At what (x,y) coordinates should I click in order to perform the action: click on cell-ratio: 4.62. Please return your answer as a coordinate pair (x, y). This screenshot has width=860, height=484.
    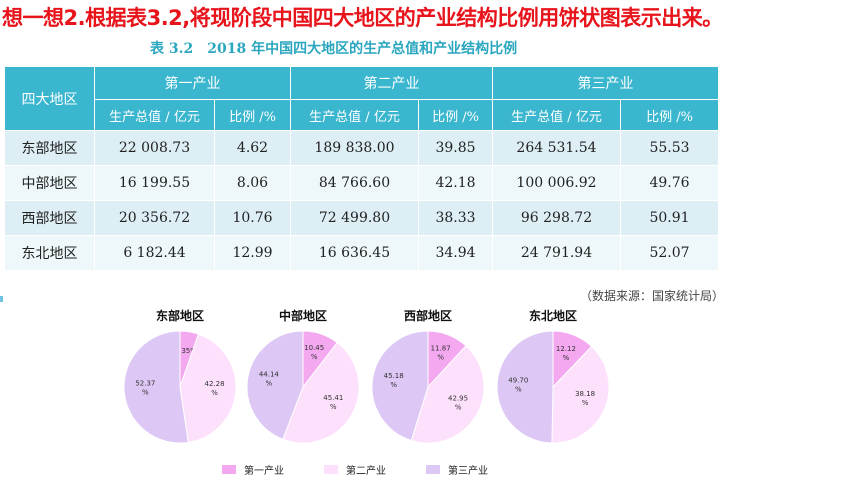
    Looking at the image, I should click on (252, 148).